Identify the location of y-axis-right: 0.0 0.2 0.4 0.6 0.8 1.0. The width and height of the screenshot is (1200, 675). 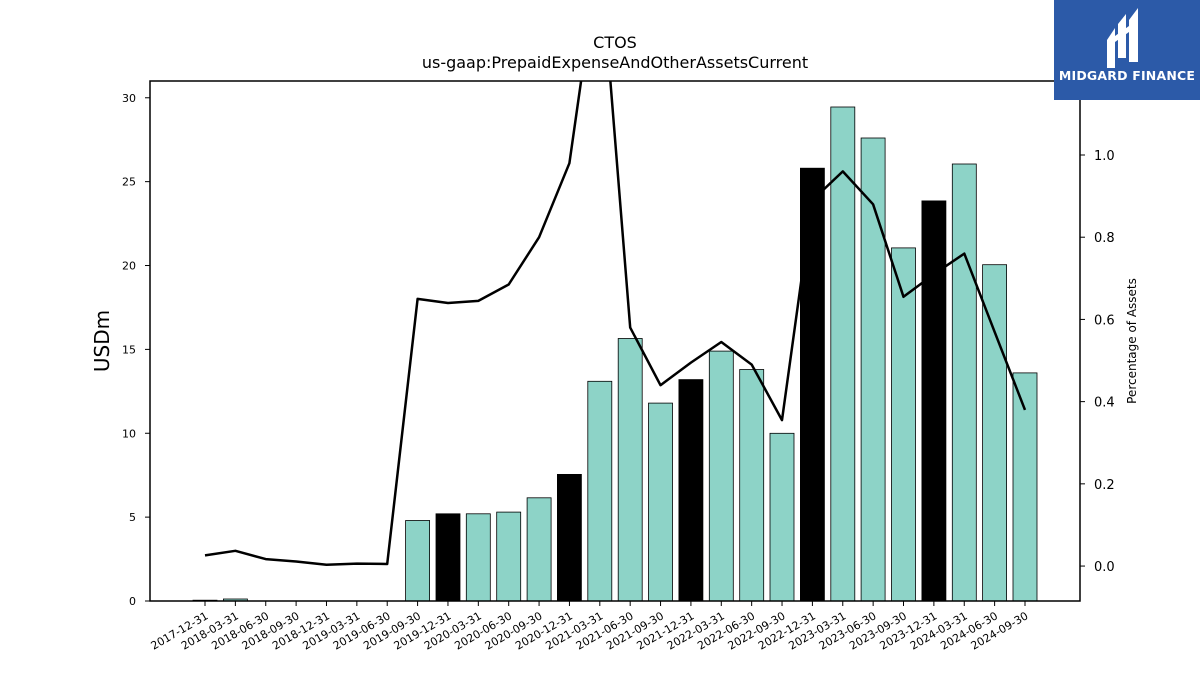
(1097, 362).